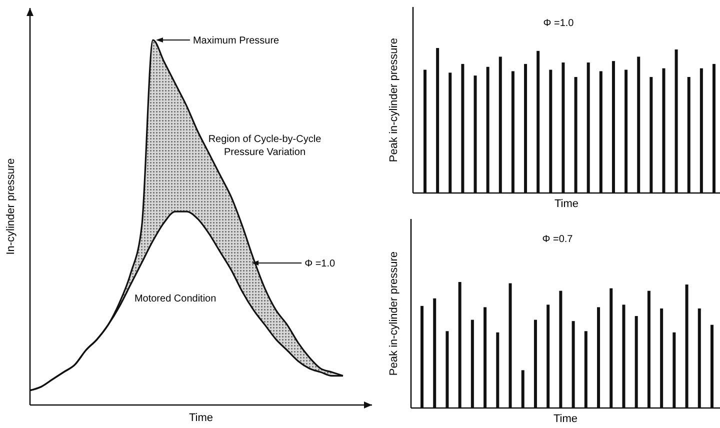 Image resolution: width=720 pixels, height=428 pixels. Describe the element at coordinates (558, 239) in the screenshot. I see `chart-title: Φ =0.7` at that location.